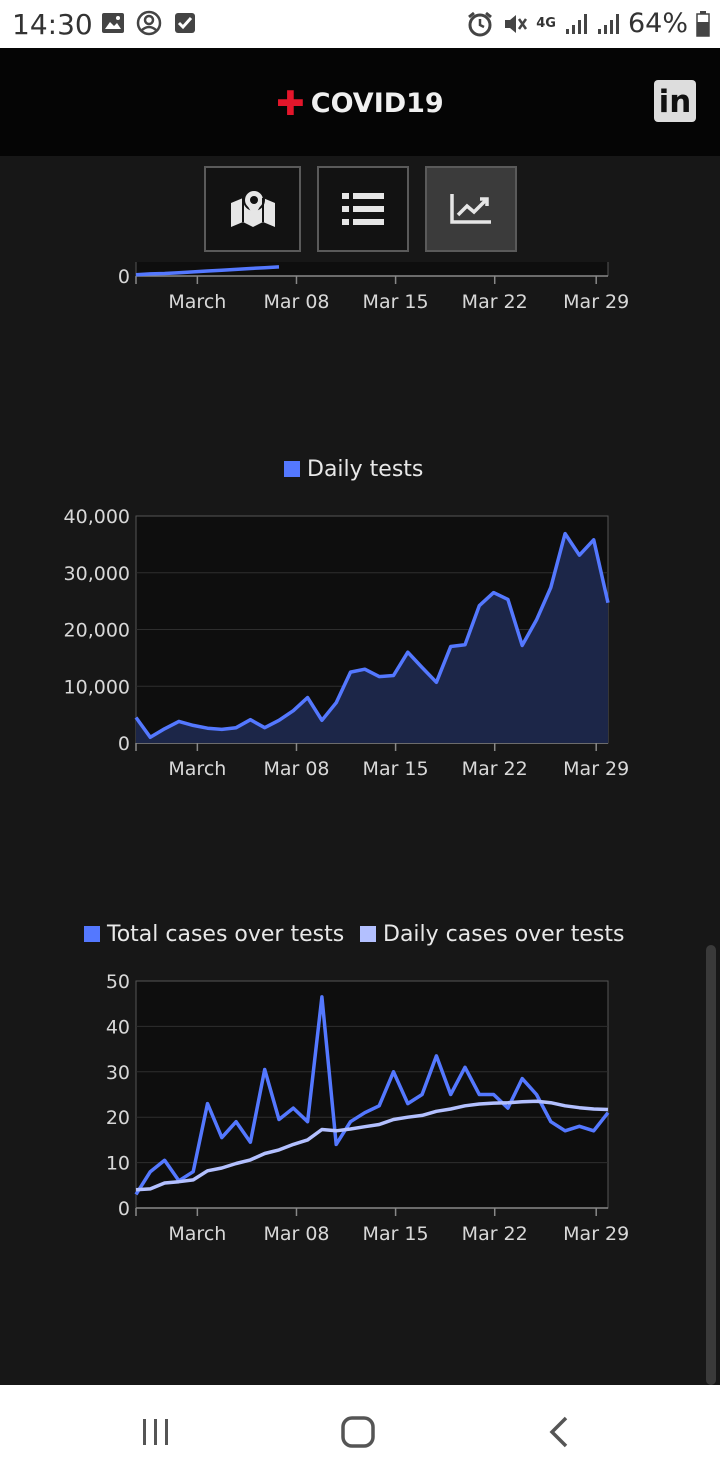 The width and height of the screenshot is (720, 1480). I want to click on status-bar: 14:30 4G 64%, so click(360, 24).